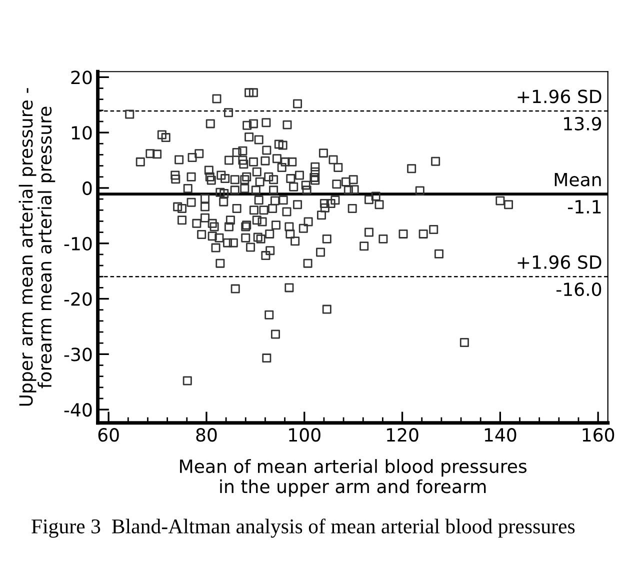 This screenshot has width=619, height=573. Describe the element at coordinates (500, 435) in the screenshot. I see `x-tick-label: 140` at that location.